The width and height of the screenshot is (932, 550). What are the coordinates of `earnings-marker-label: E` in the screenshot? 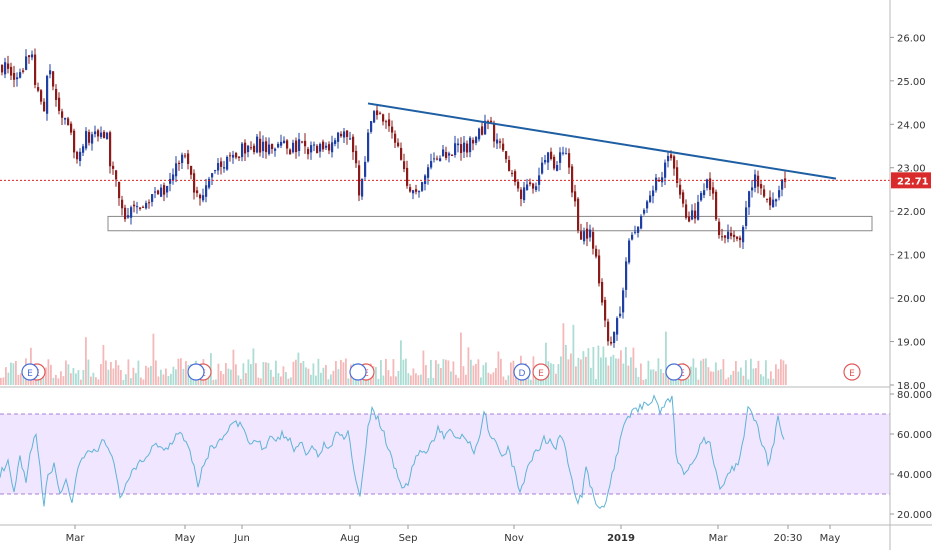 It's located at (852, 374).